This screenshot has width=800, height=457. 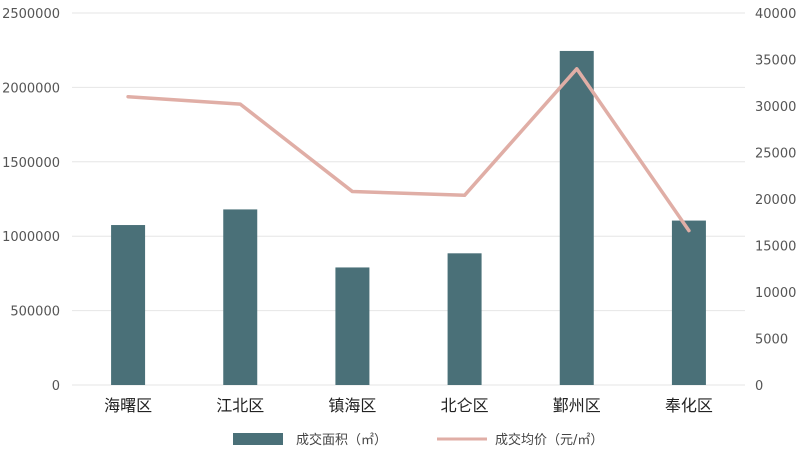 I want to click on x-tick-label: 鄞州区, so click(x=577, y=405).